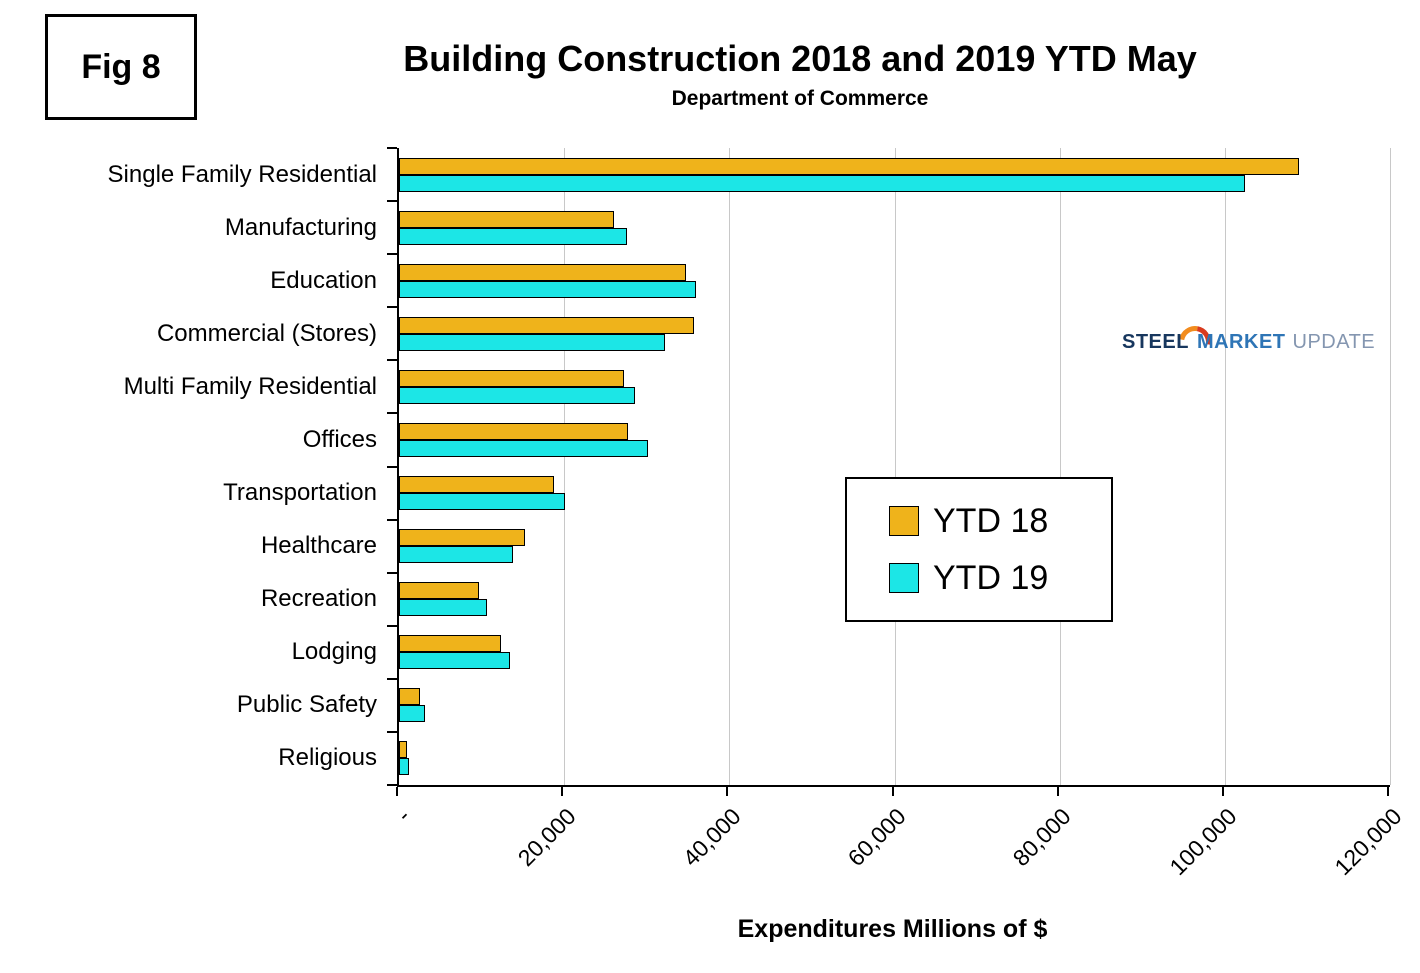 This screenshot has height=973, width=1420. I want to click on x-tick-label-wrap: 80,000, so click(982, 837).